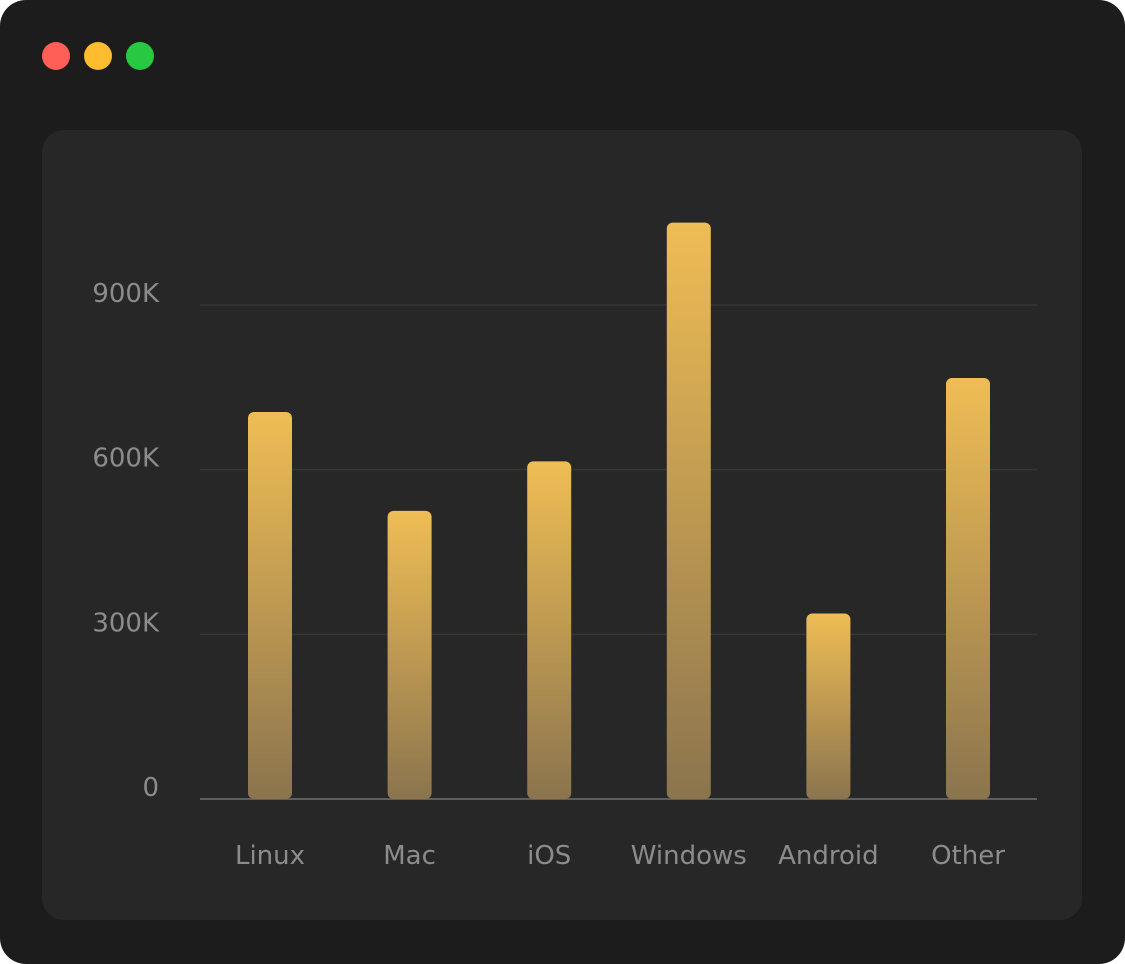 The height and width of the screenshot is (964, 1125). What do you see at coordinates (140, 56) in the screenshot?
I see `zoom-button` at bounding box center [140, 56].